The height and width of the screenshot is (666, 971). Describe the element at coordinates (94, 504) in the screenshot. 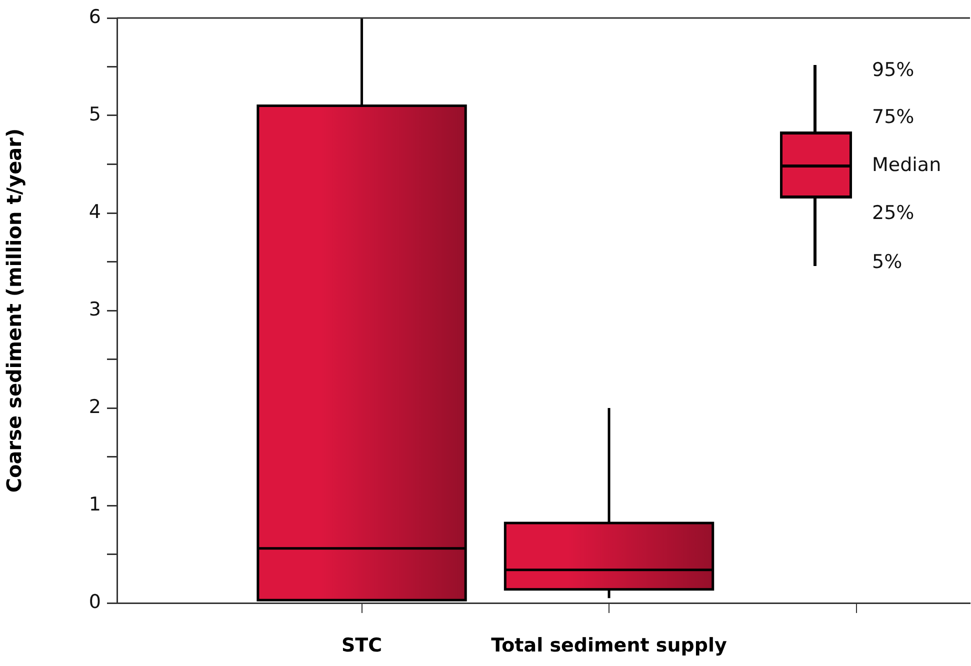

I see `y-tick-label: 1` at that location.